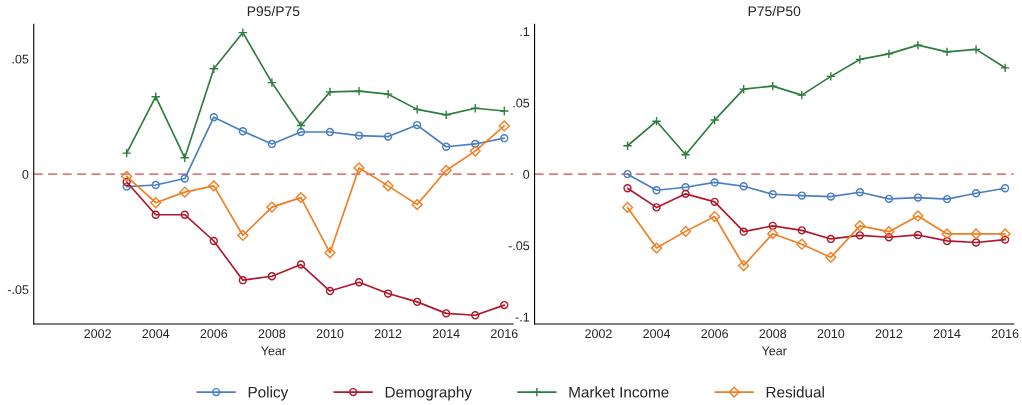 The image size is (1022, 405). What do you see at coordinates (774, 11) in the screenshot?
I see `chart-title: P75/P50` at bounding box center [774, 11].